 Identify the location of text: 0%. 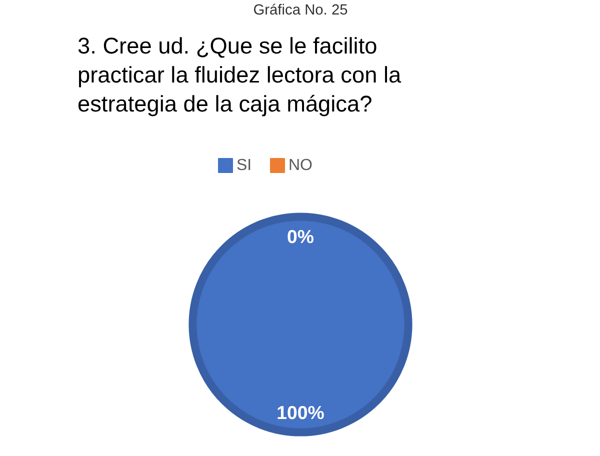
(300, 236).